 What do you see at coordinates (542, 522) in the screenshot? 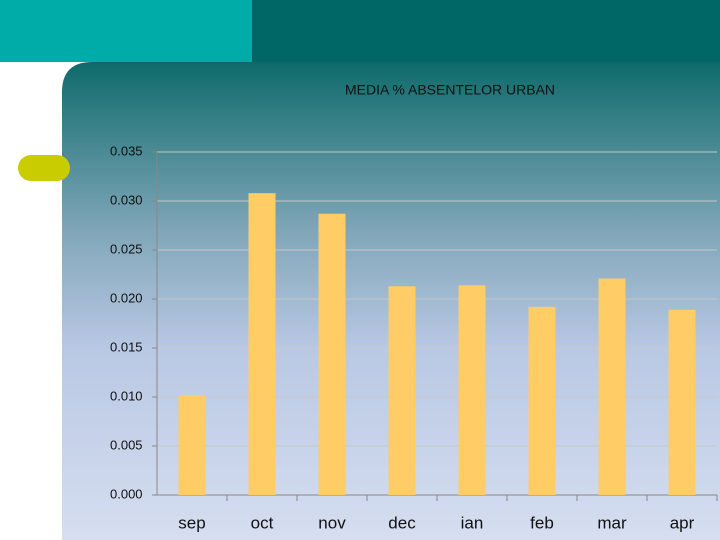
I see `x-tick-label: feb` at bounding box center [542, 522].